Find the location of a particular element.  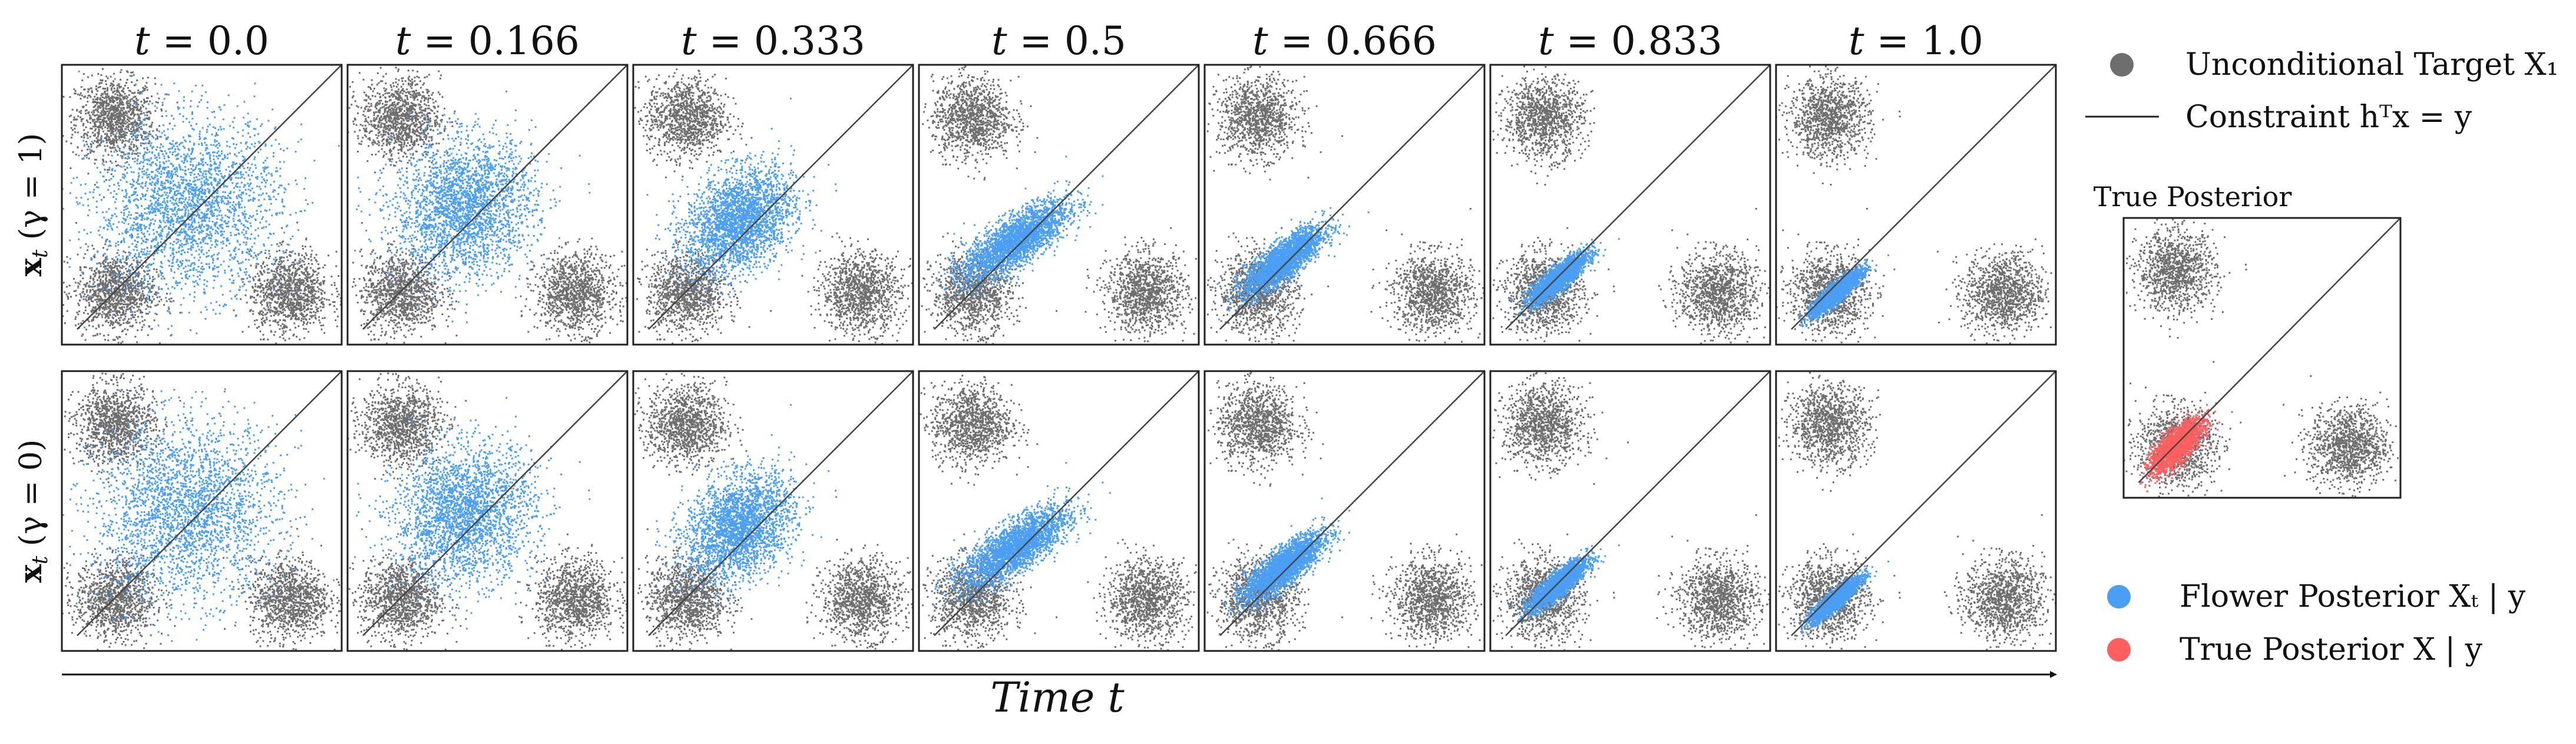

panel-r2-c5 is located at coordinates (1351, 510).